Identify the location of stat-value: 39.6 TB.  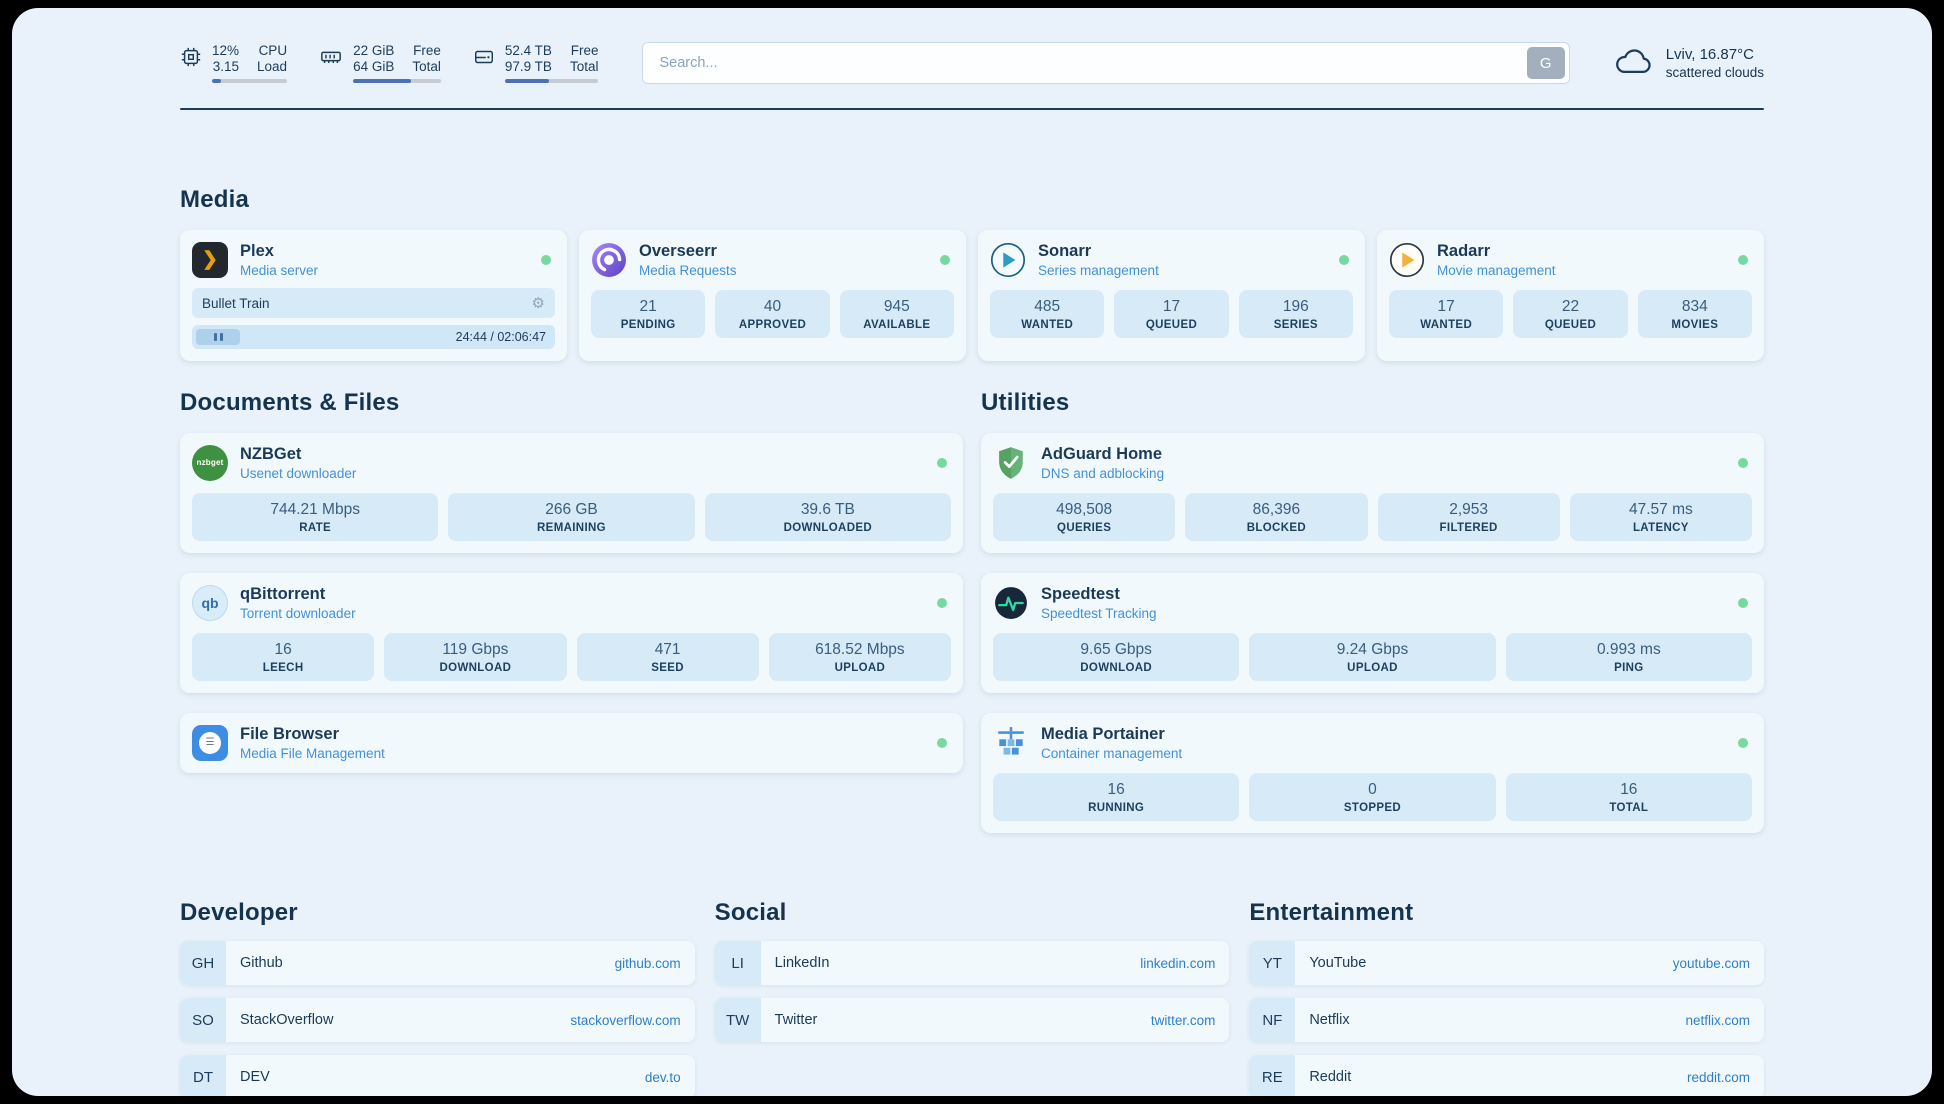
(827, 509).